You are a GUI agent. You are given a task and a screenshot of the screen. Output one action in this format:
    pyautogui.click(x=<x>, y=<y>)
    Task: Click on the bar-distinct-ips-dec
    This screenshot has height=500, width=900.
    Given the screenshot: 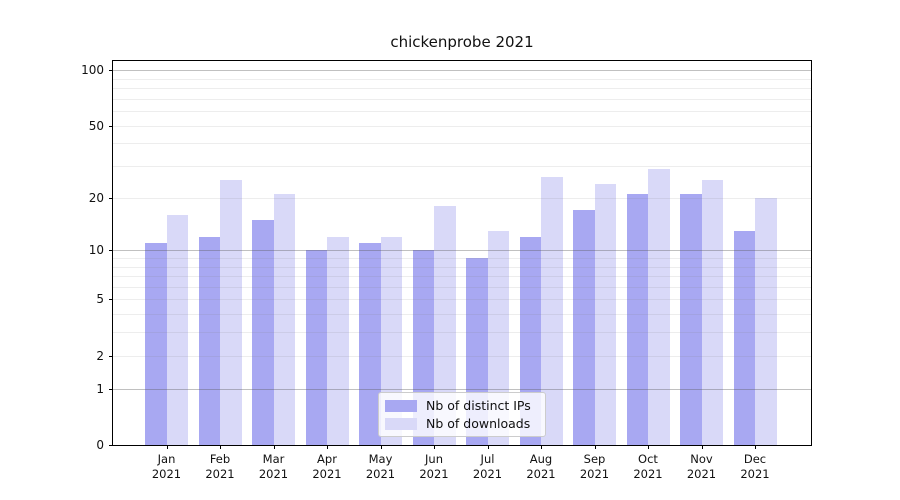 What is the action you would take?
    pyautogui.click(x=744, y=337)
    